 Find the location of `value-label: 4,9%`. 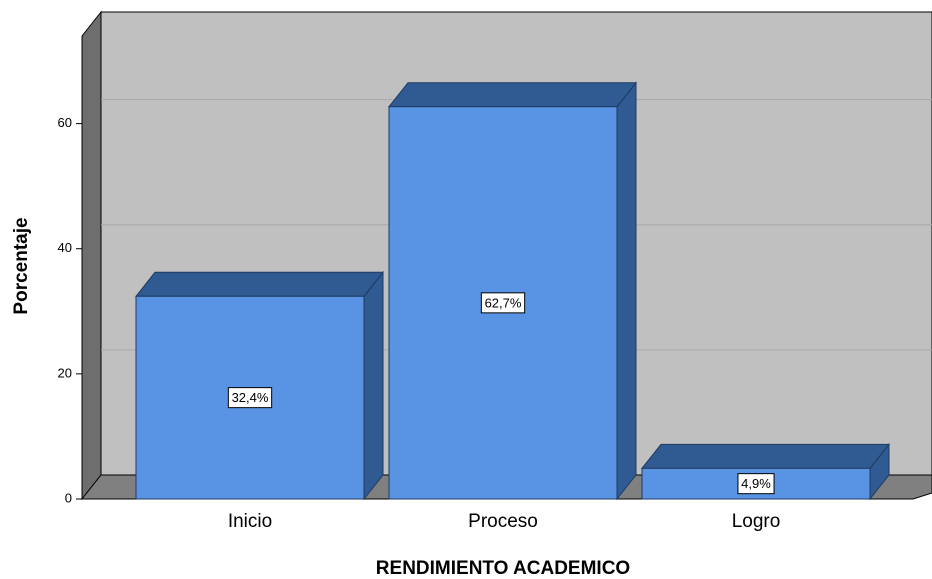

value-label: 4,9% is located at coordinates (756, 483).